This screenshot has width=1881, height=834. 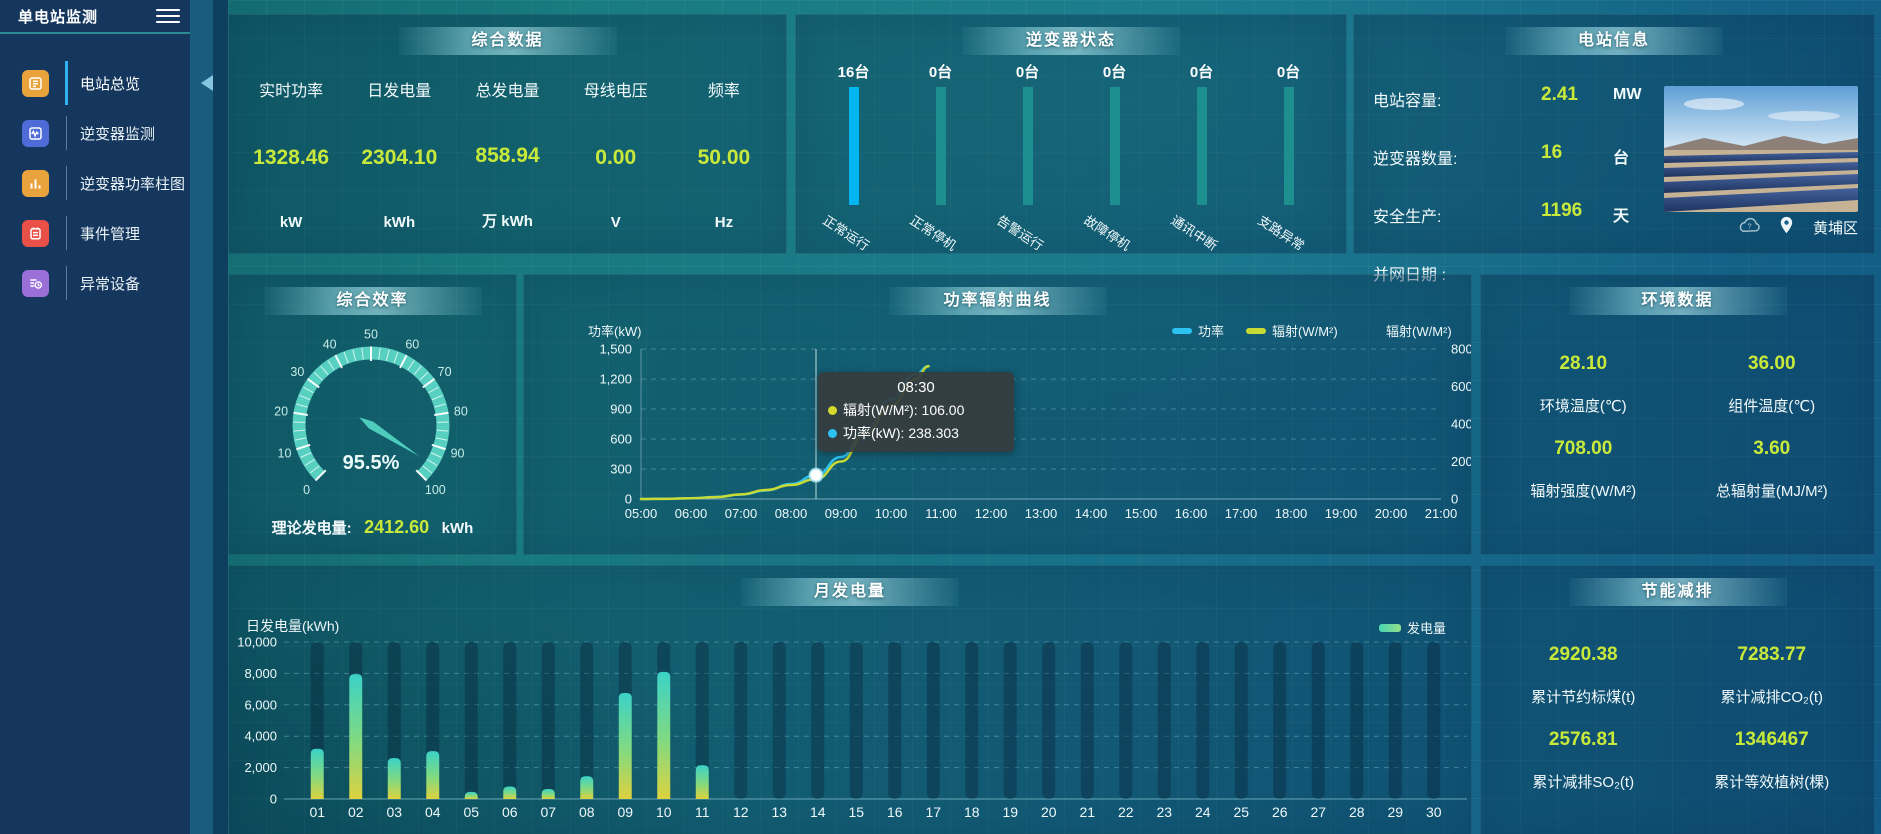 What do you see at coordinates (1241, 513) in the screenshot?
I see `svg-text: 17:00` at bounding box center [1241, 513].